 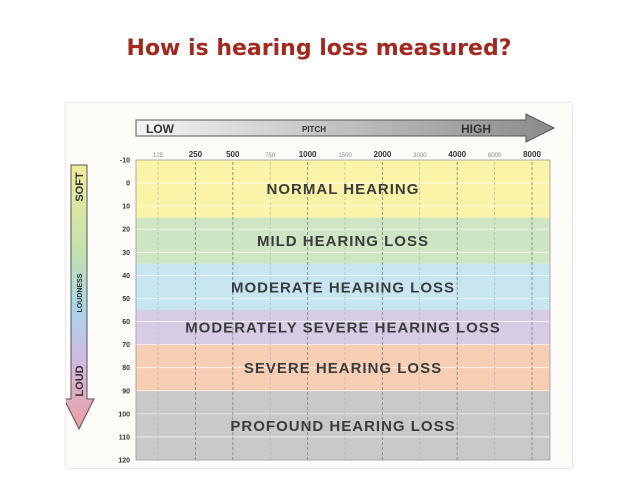 I want to click on loudness-axis-label: LOUDNESS, so click(x=80, y=292).